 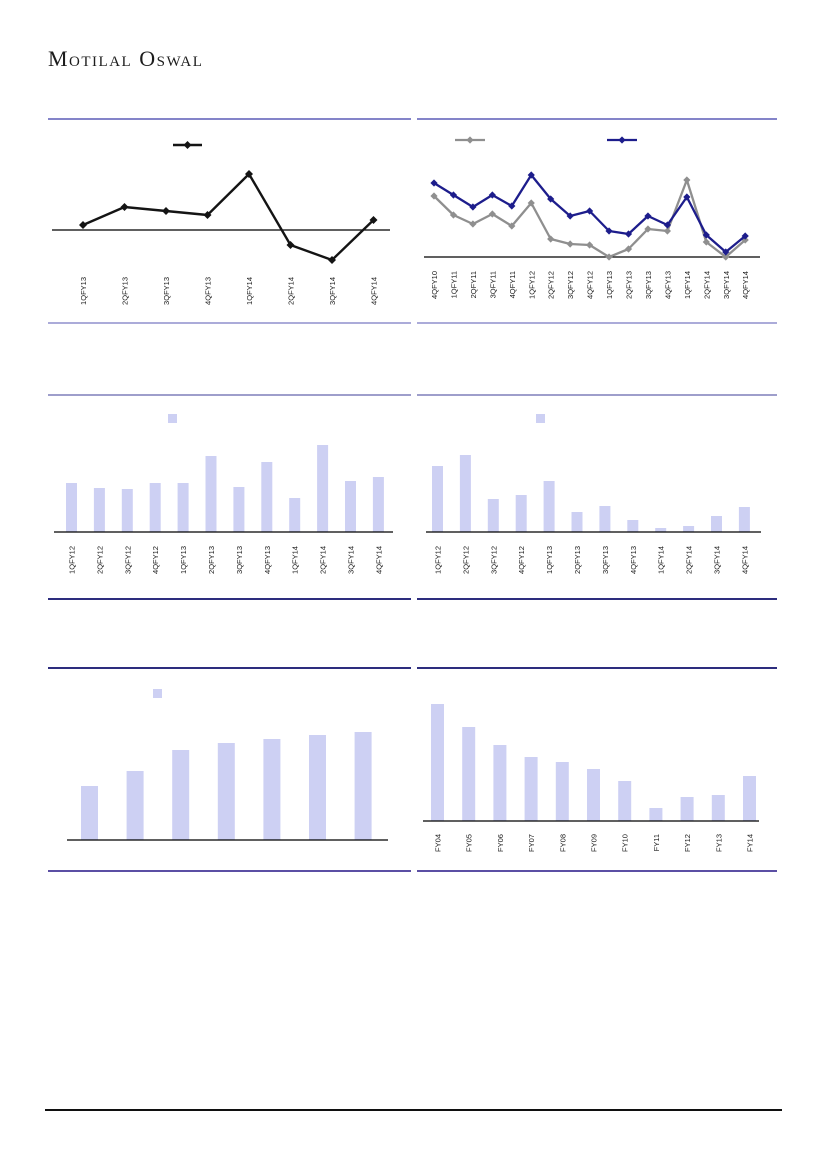 I want to click on x-axis-label: FY10, so click(x=625, y=843).